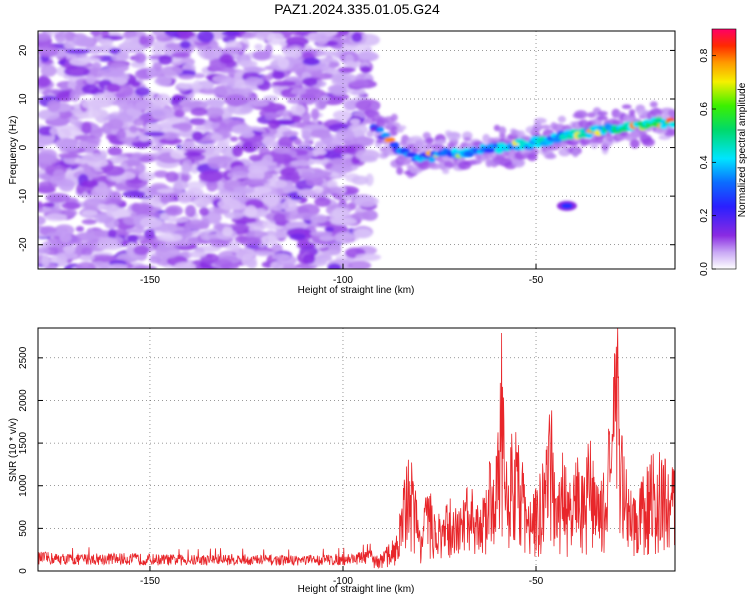 The height and width of the screenshot is (605, 750). What do you see at coordinates (23, 485) in the screenshot?
I see `snr-y-tick-label: 1000` at bounding box center [23, 485].